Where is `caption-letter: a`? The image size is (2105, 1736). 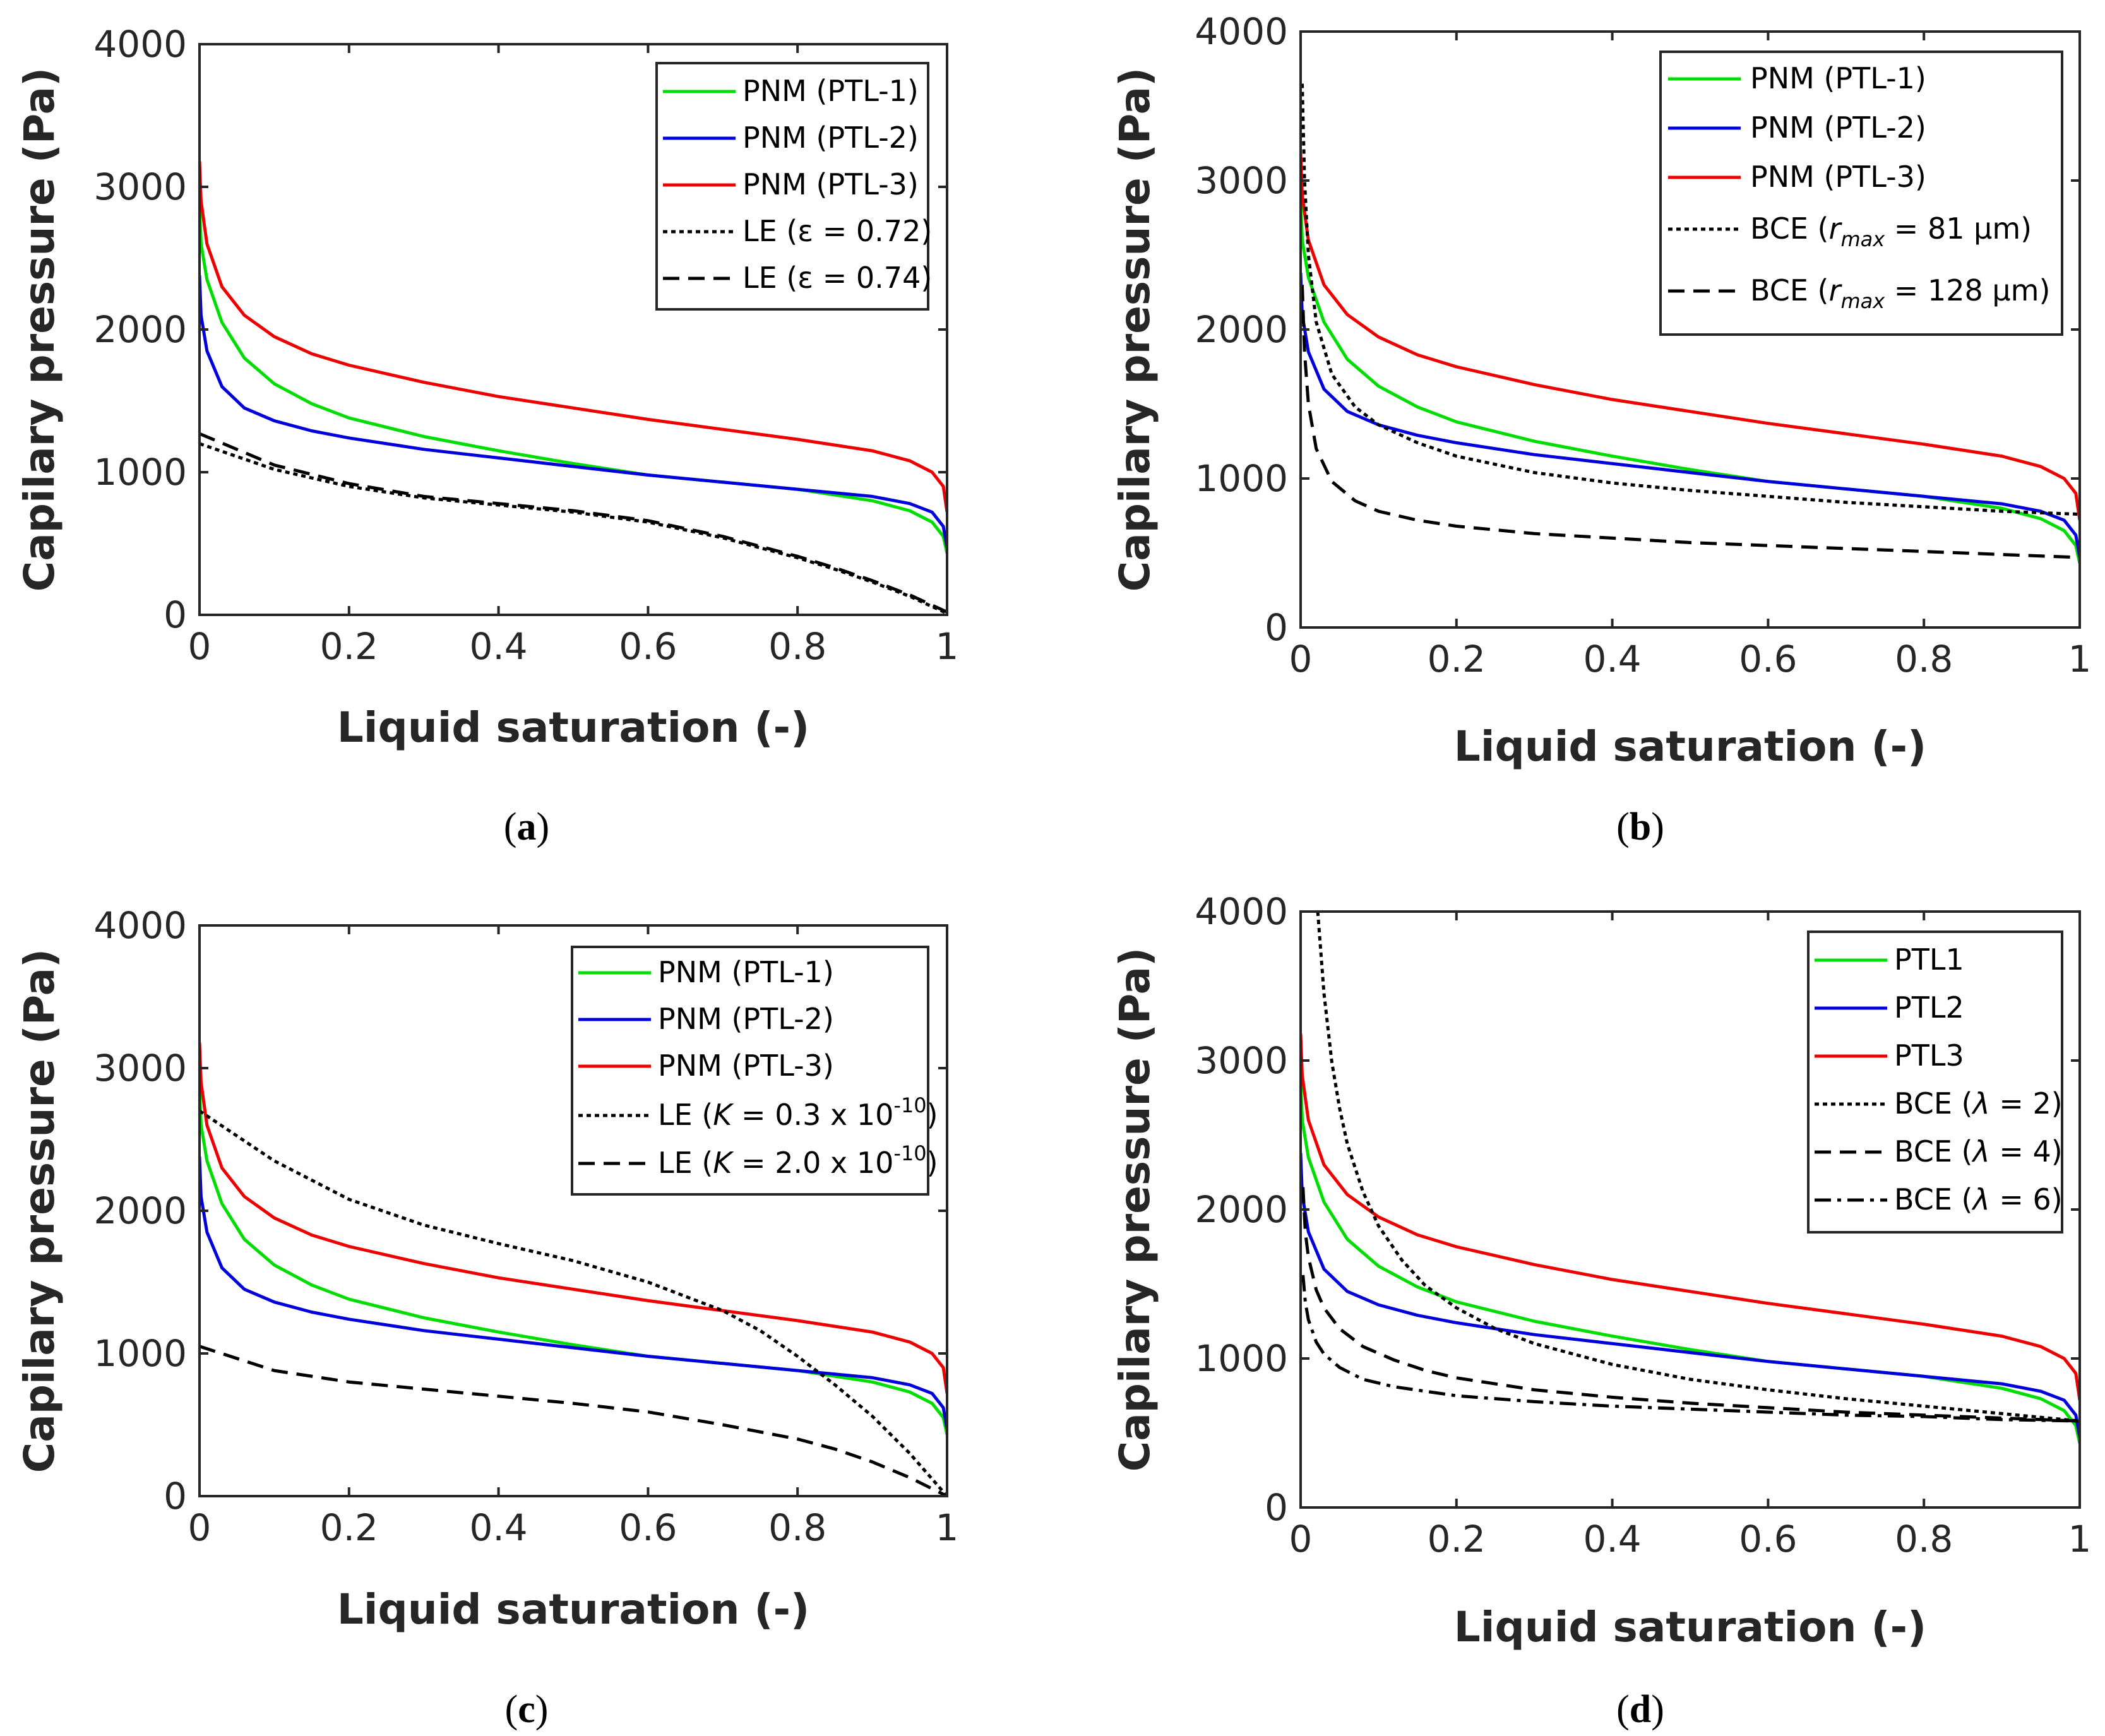 caption-letter: a is located at coordinates (527, 827).